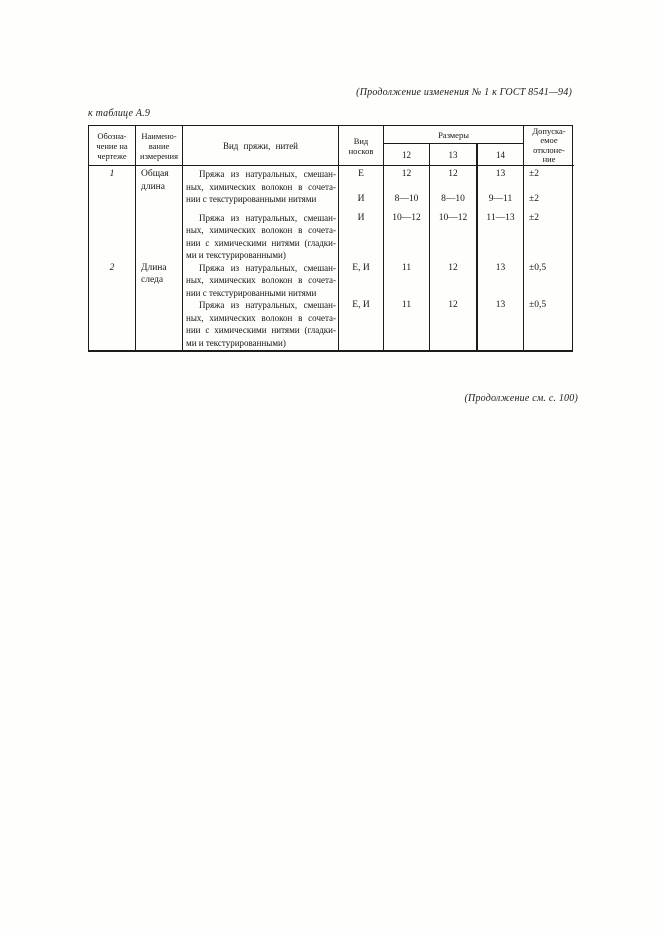  Describe the element at coordinates (360, 258) in the screenshot. I see `column-sock-type: Е И И Е, И Е, И` at that location.